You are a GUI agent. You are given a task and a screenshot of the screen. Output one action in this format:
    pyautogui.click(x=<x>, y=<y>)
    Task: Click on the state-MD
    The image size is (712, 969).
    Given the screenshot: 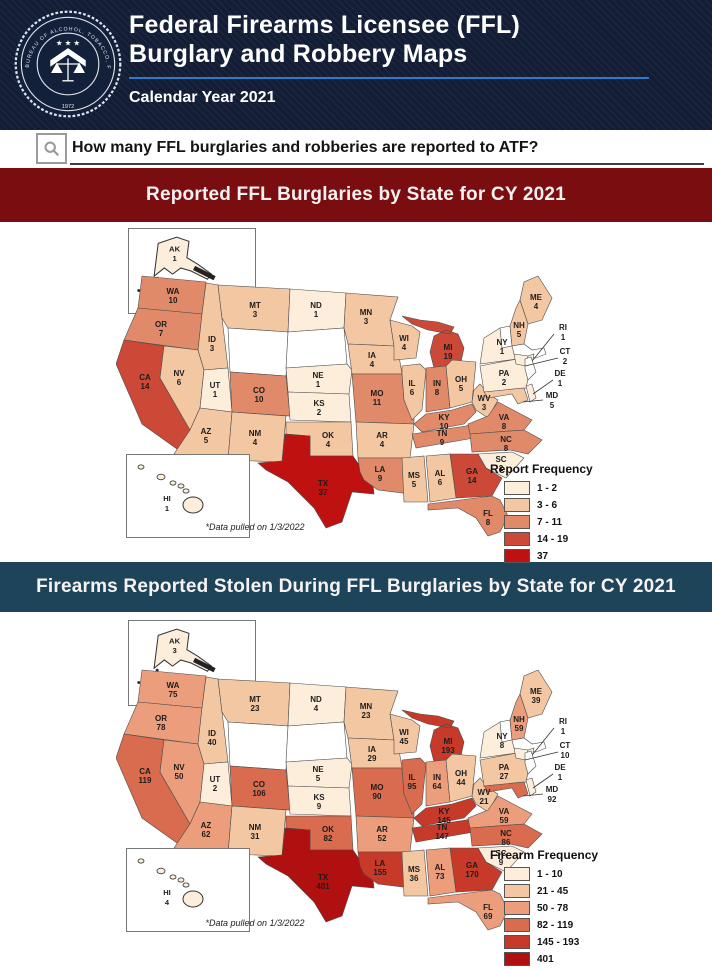 What is the action you would take?
    pyautogui.click(x=506, y=790)
    